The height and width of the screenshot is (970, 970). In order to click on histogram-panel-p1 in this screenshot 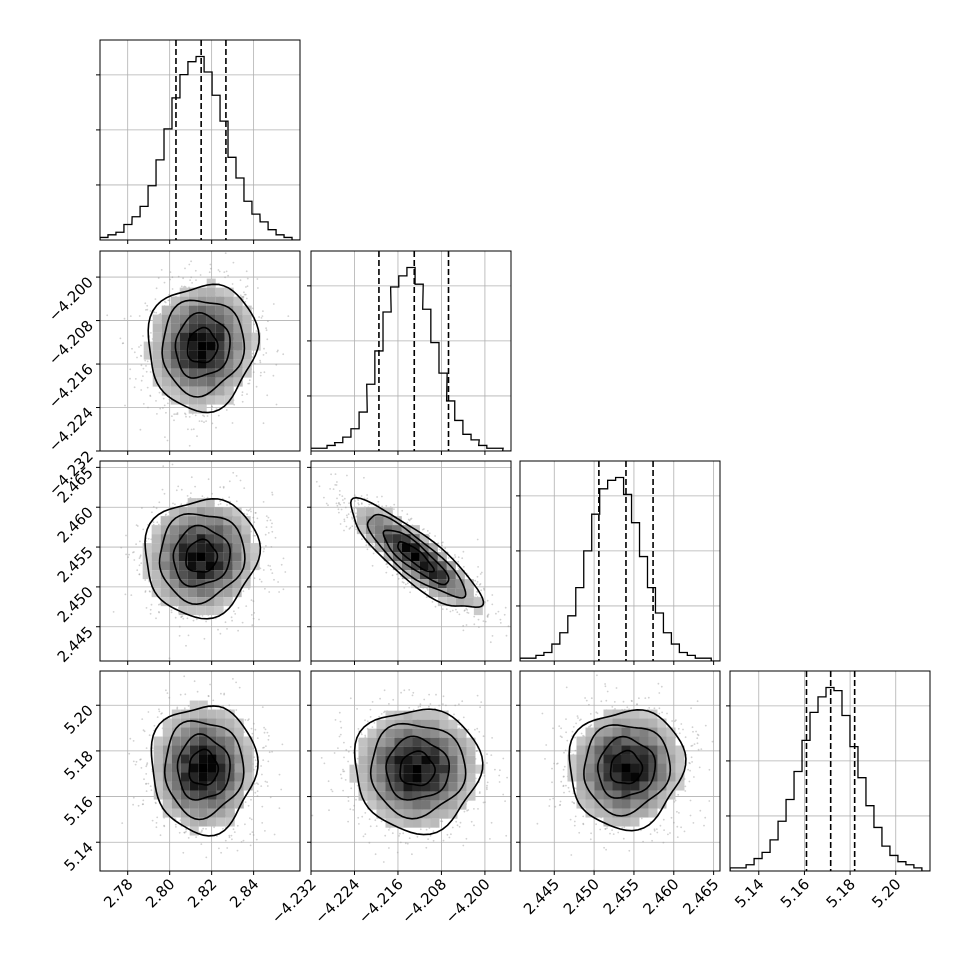, I will do `click(411, 351)`.